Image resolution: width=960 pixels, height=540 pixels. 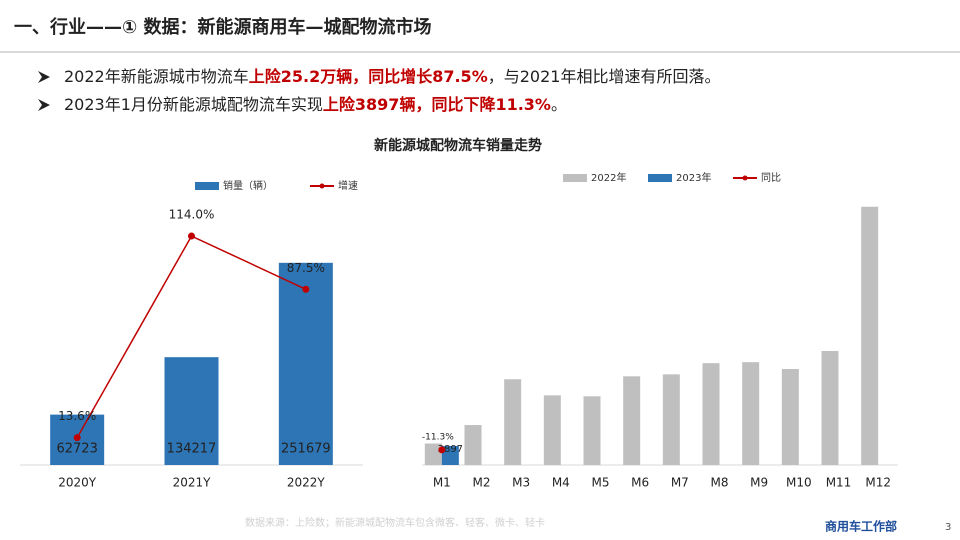 I want to click on x-tick-label: M1, so click(x=442, y=483).